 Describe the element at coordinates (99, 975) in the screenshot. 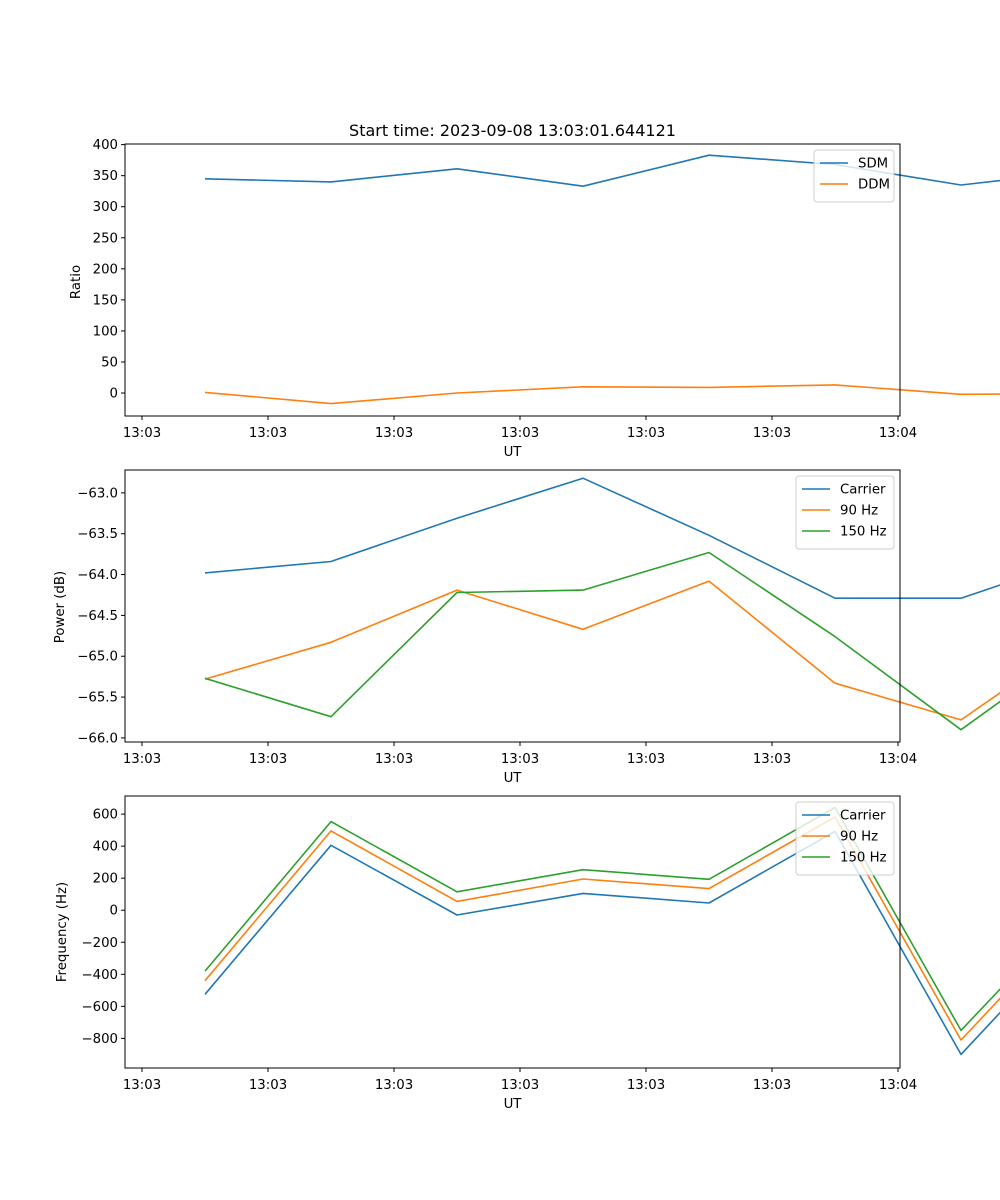

I see `y-tick-label: −400` at that location.